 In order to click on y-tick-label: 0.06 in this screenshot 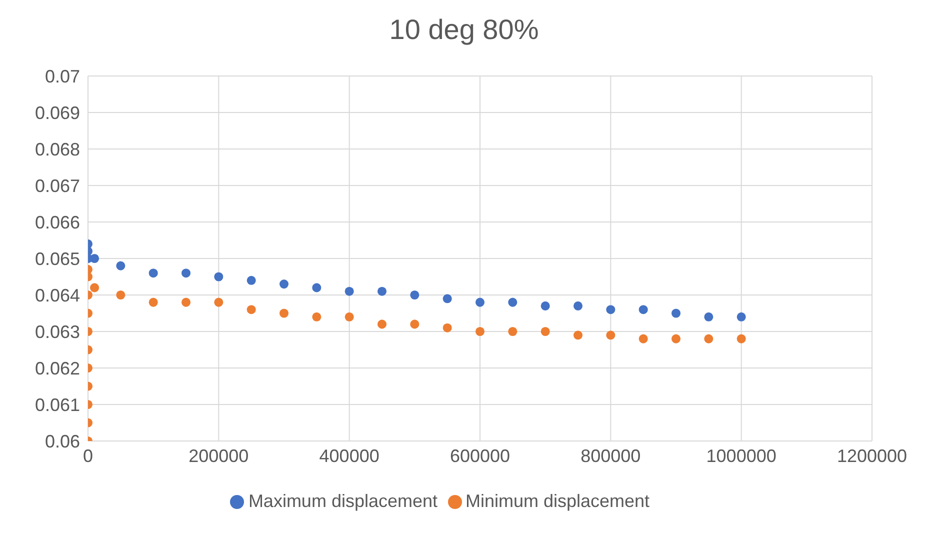, I will do `click(62, 441)`.